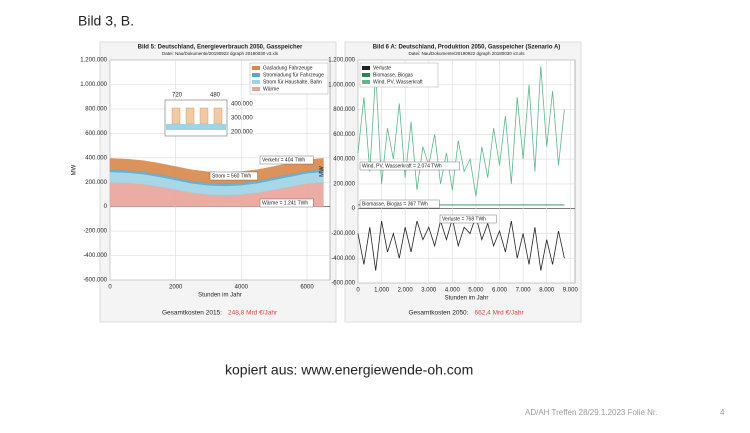 Image resolution: width=750 pixels, height=433 pixels. What do you see at coordinates (253, 313) in the screenshot?
I see `cost-value: 248,8 Mrd €/Jahr` at bounding box center [253, 313].